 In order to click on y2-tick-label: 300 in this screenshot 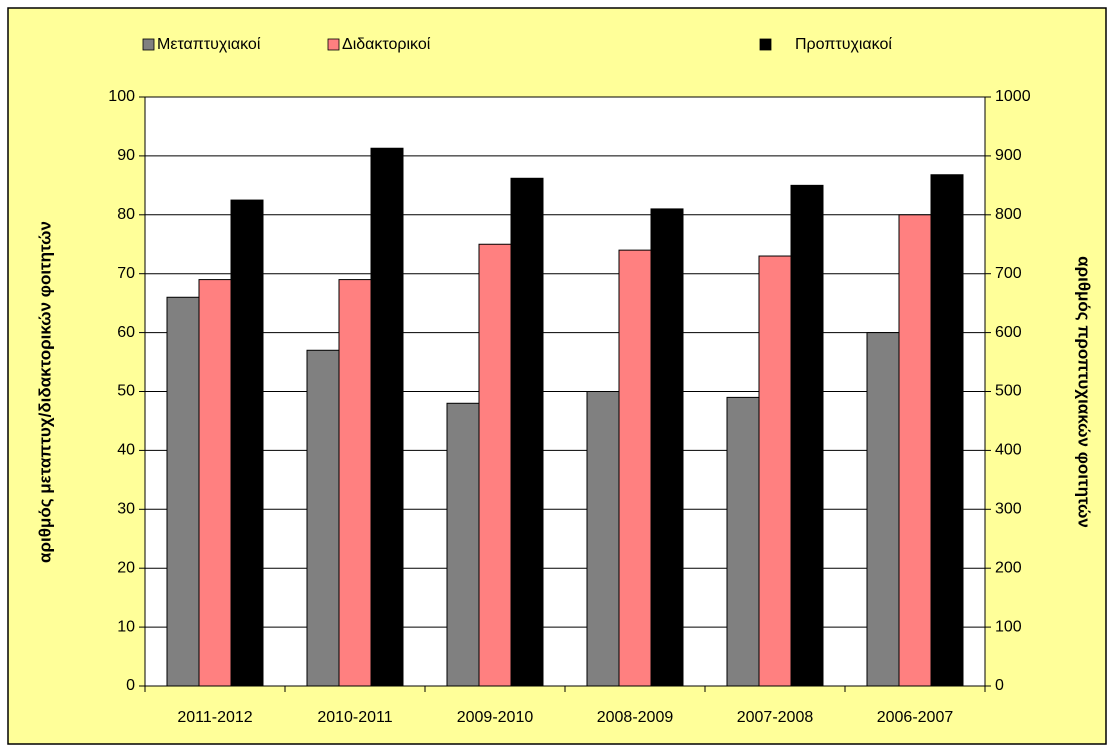, I will do `click(1008, 509)`.